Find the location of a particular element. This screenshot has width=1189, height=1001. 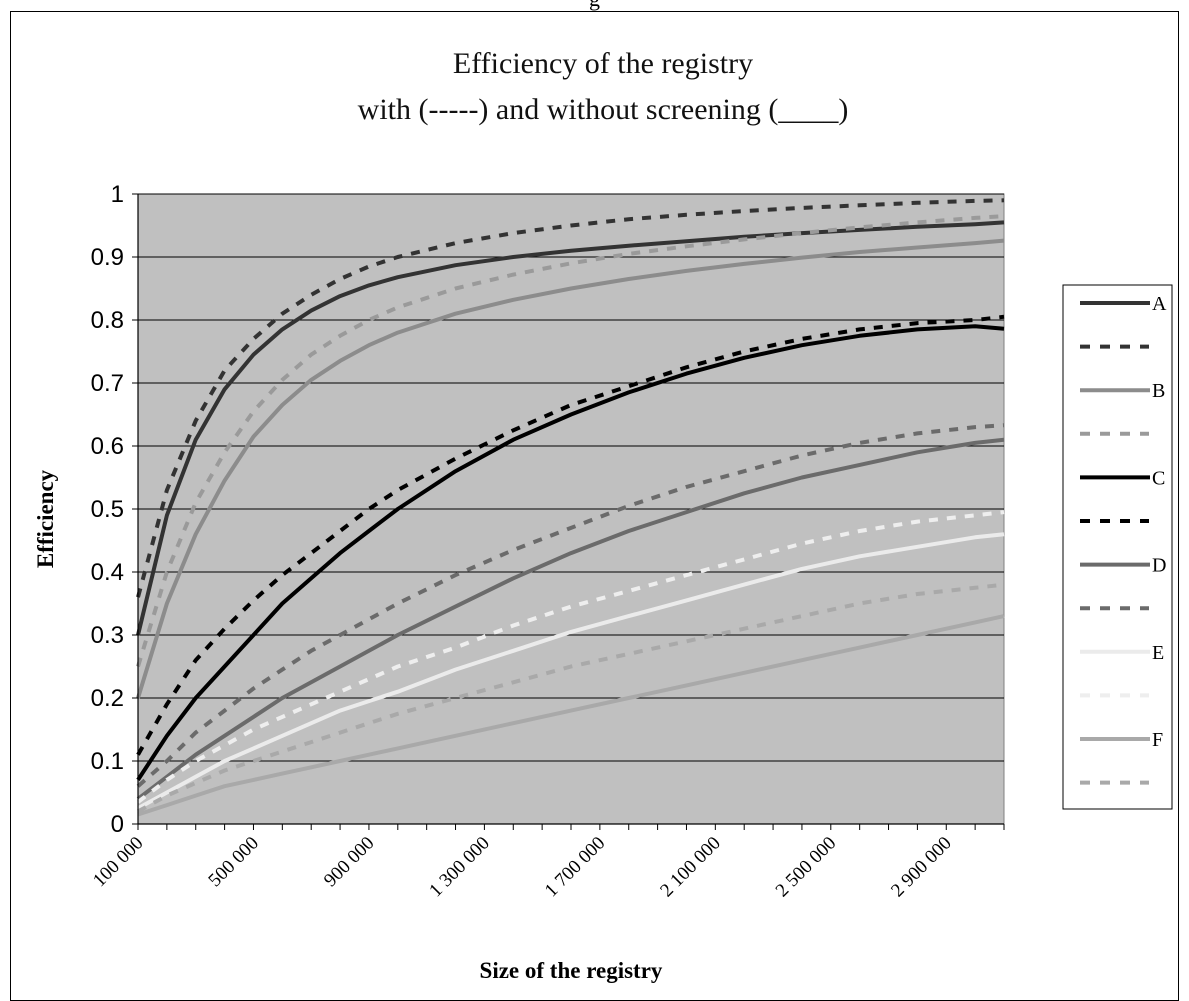

legend-label-d: D is located at coordinates (1159, 566).